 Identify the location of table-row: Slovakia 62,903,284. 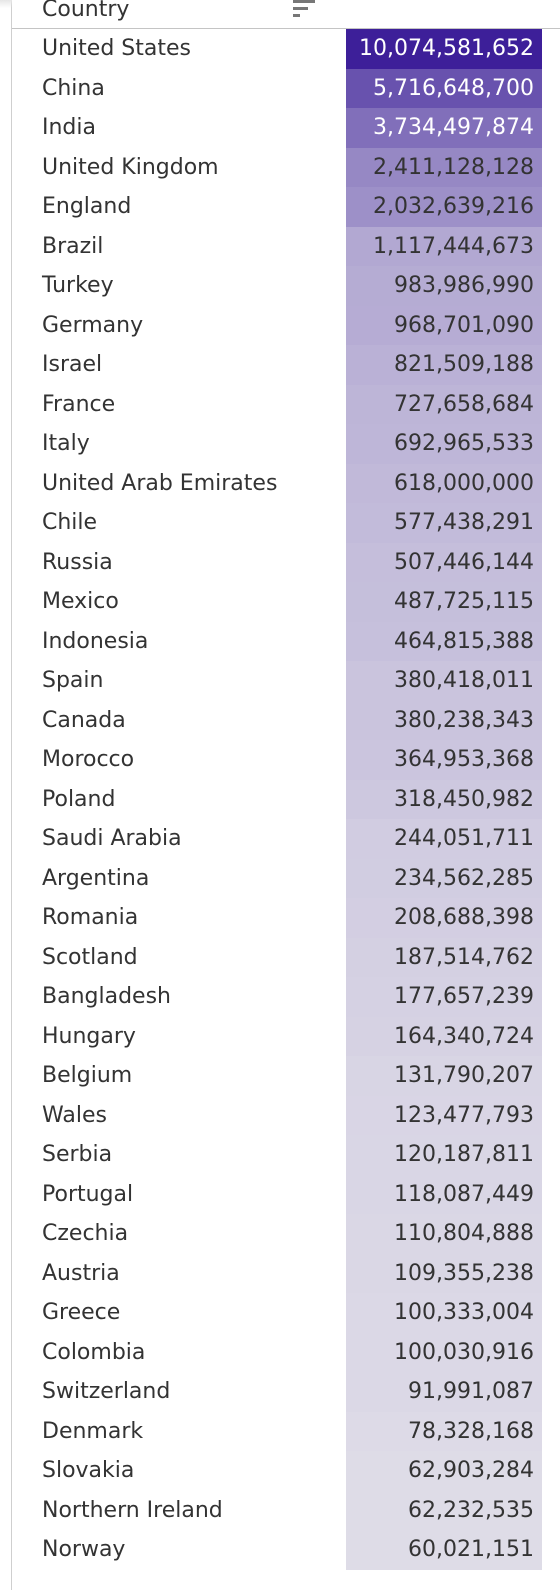
(286, 1471).